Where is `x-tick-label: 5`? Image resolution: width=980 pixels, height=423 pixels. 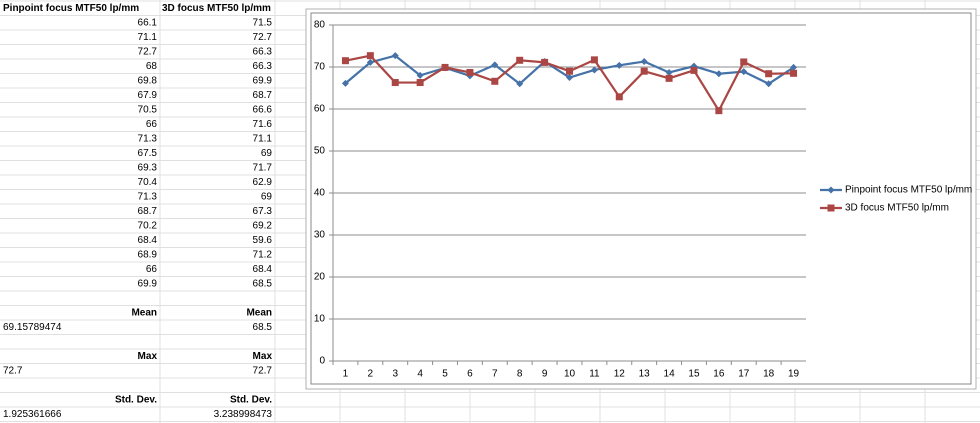 x-tick-label: 5 is located at coordinates (445, 374).